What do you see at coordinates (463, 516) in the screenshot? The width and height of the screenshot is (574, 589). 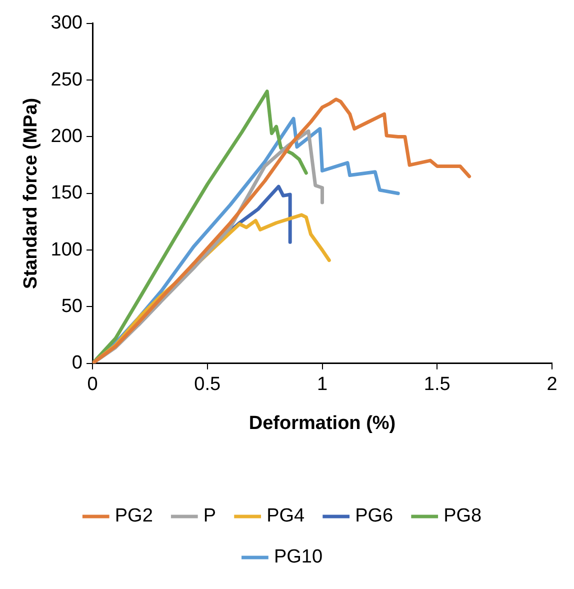 I see `legend-label: PG8` at bounding box center [463, 516].